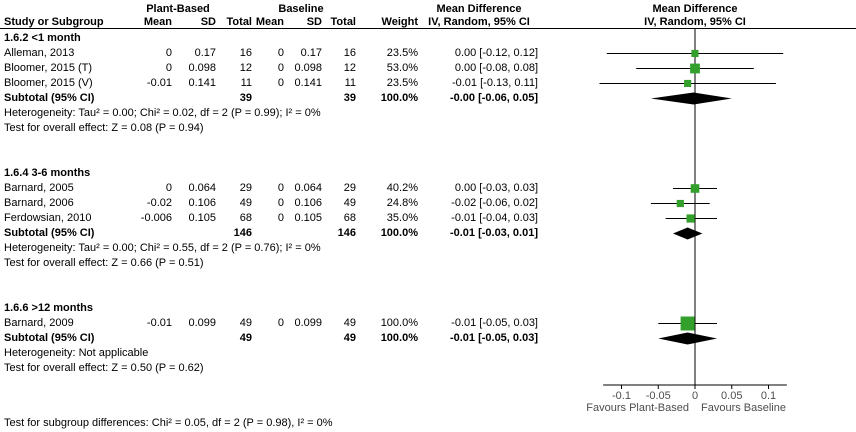 This screenshot has width=856, height=432. Describe the element at coordinates (48, 68) in the screenshot. I see `study-name: Bloomer, 2015 (T)` at that location.